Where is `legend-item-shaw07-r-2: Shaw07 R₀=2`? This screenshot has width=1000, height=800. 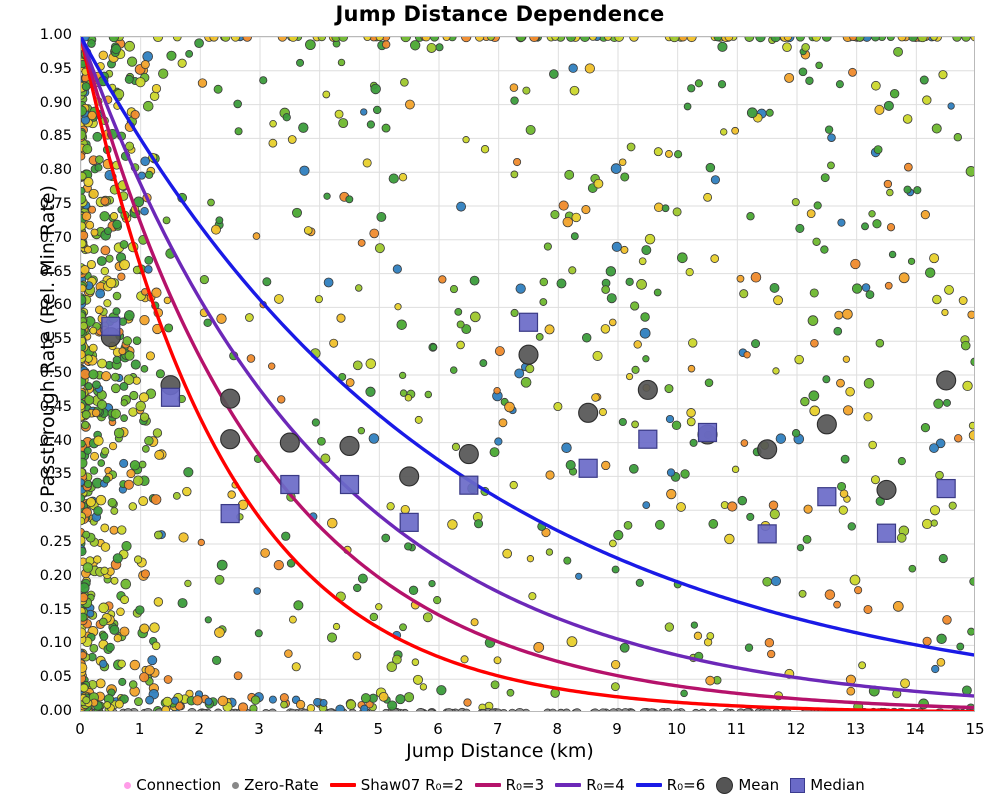
legend-item-shaw07-r-2: Shaw07 R₀=2 is located at coordinates (396, 785).